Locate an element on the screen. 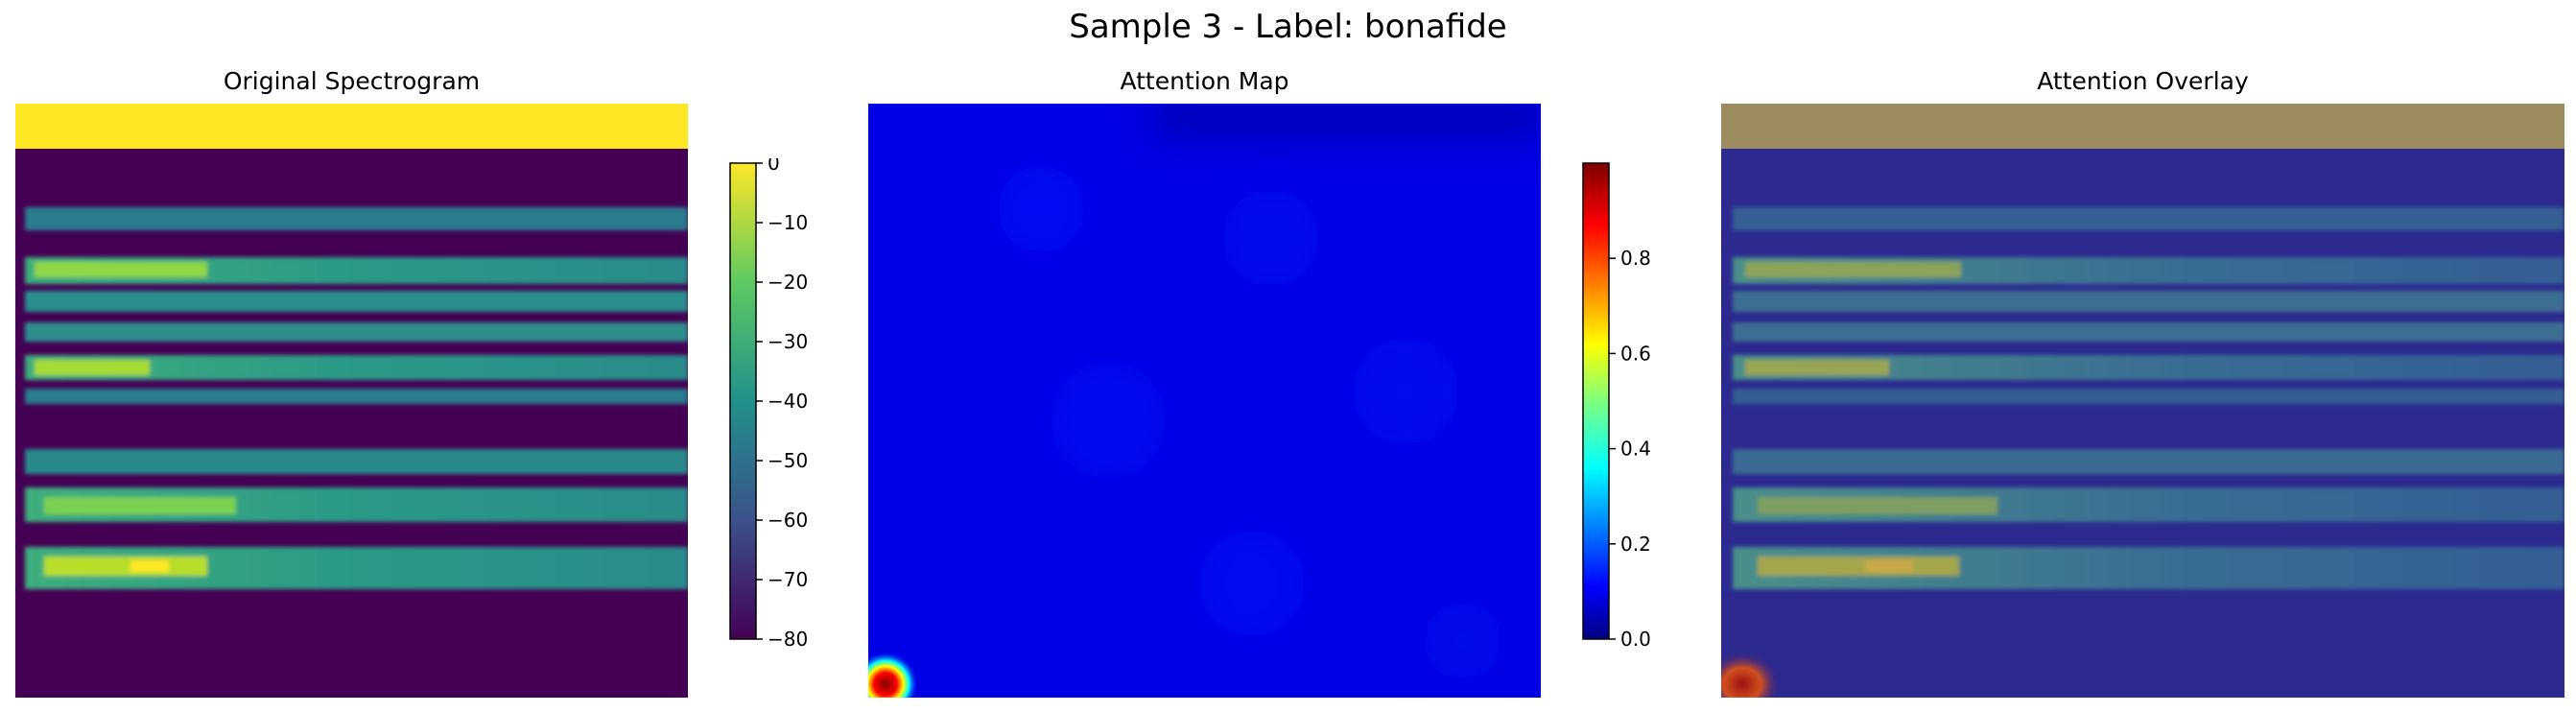 This screenshot has width=2576, height=712. spectrogram-colorbar-tick-label: −70 is located at coordinates (788, 579).